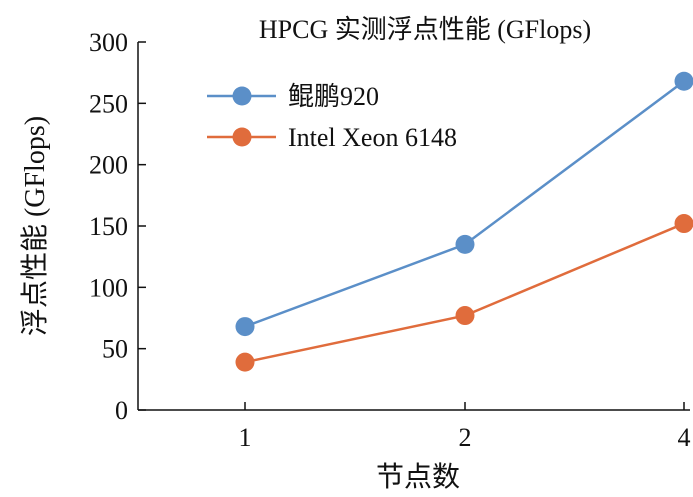  What do you see at coordinates (108, 103) in the screenshot?
I see `y-tick-label: 250` at bounding box center [108, 103].